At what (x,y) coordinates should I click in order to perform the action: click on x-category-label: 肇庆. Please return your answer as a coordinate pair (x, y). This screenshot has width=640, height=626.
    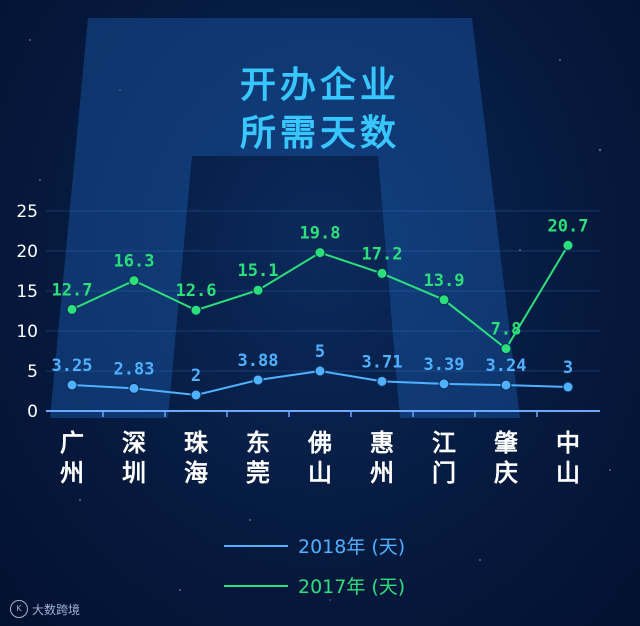
    Looking at the image, I should click on (506, 458).